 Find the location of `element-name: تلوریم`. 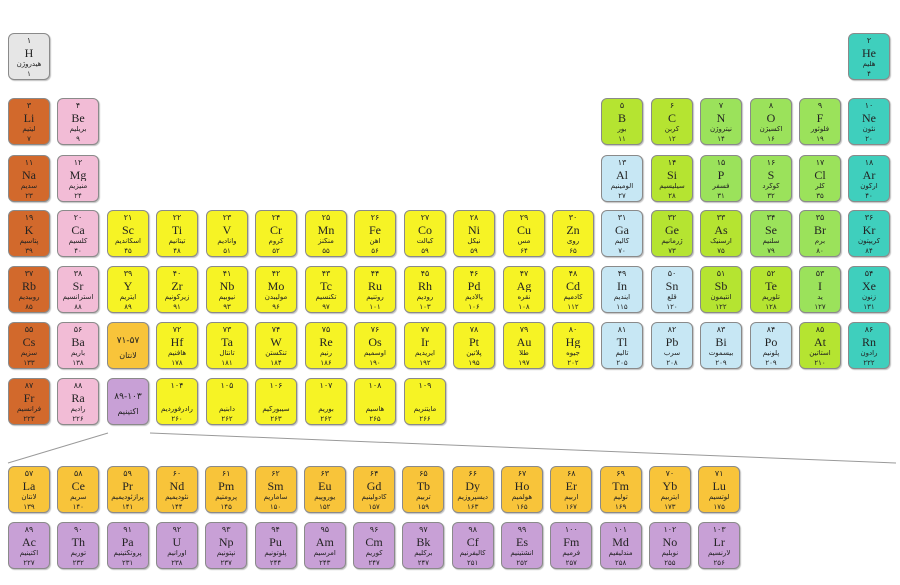

element-name: تلوریم is located at coordinates (771, 297).